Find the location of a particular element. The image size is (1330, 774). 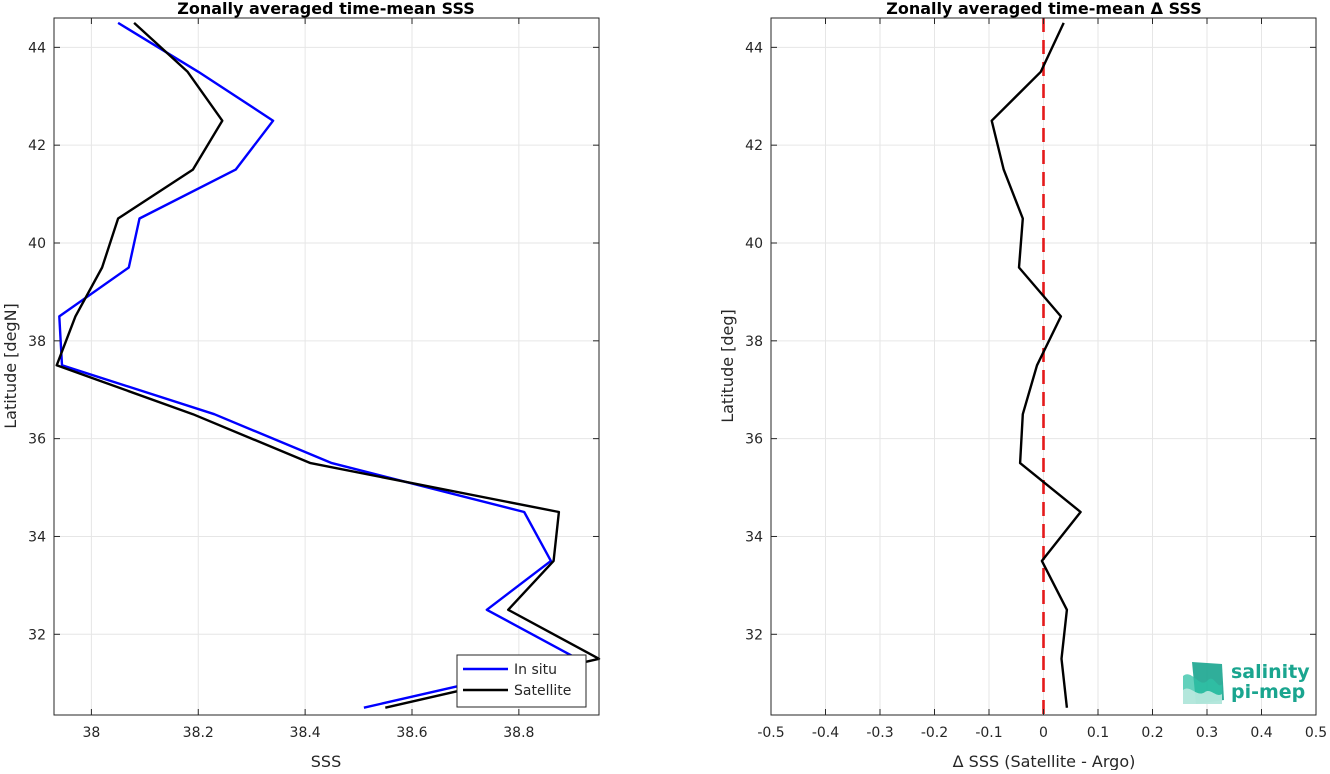

sss-ytick-label: 34 is located at coordinates (37, 537).